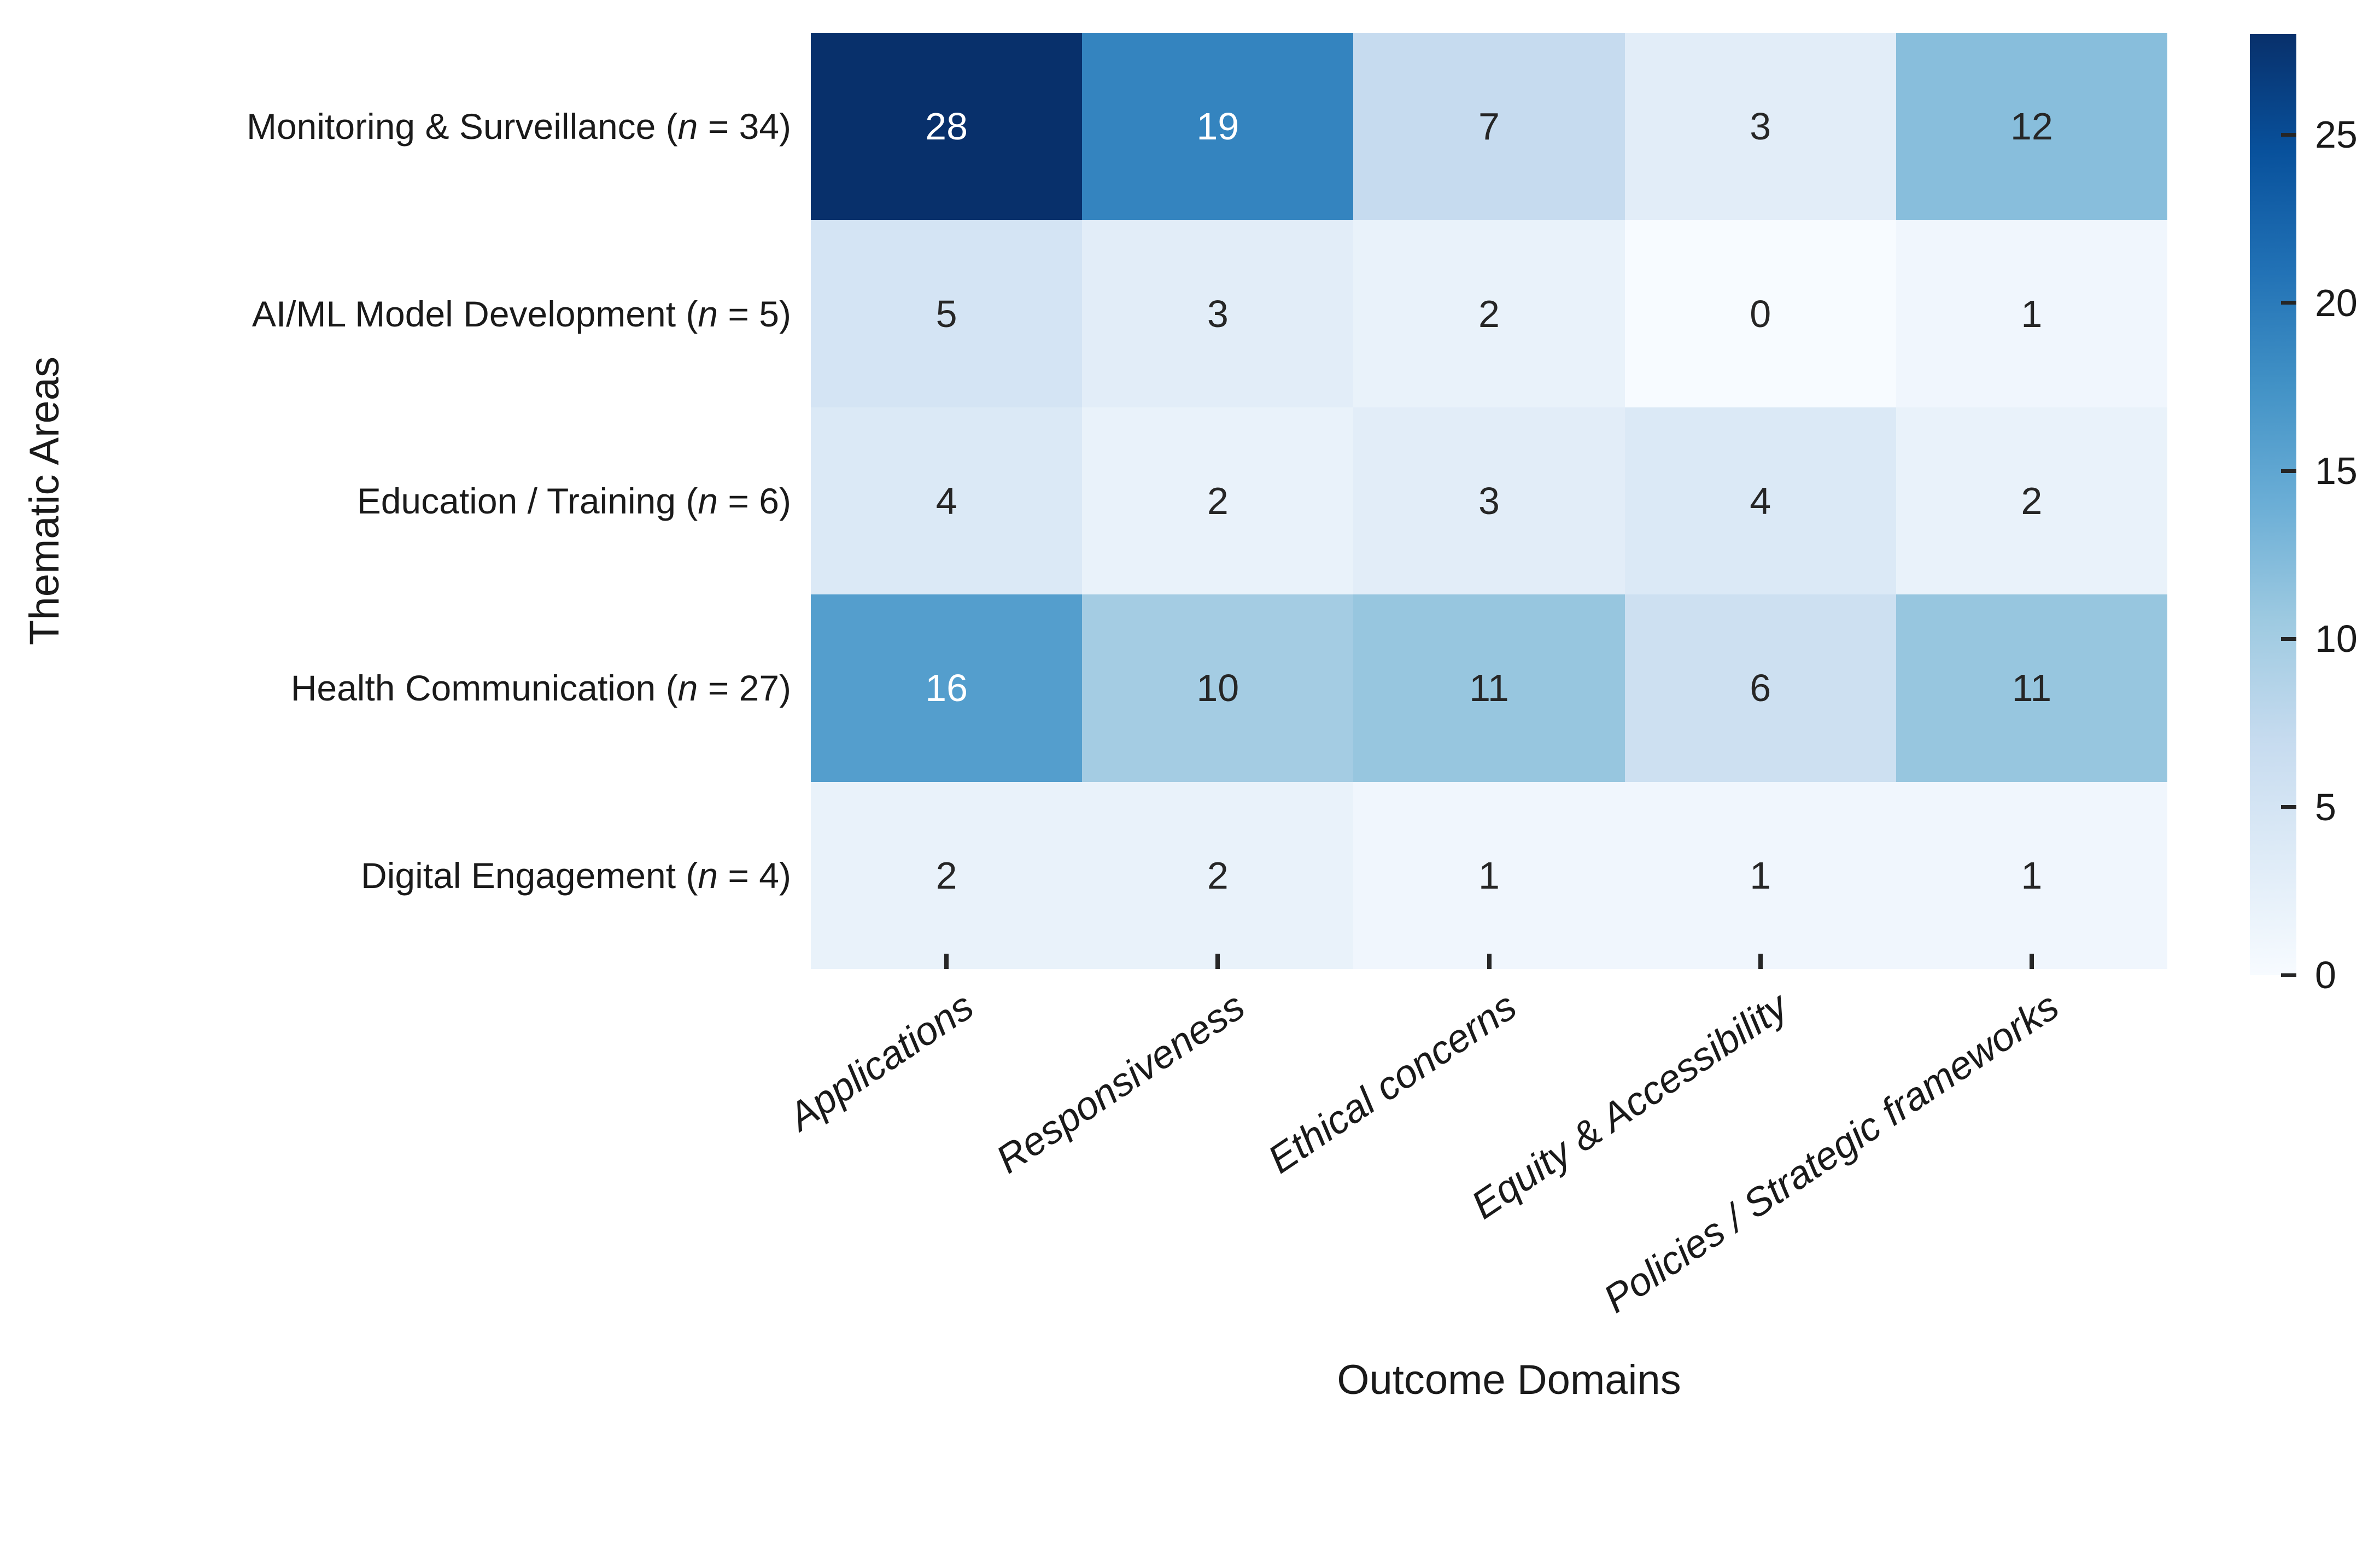 Image resolution: width=2380 pixels, height=1541 pixels. I want to click on row-label: Monitoring & Surveillance (n = 34), so click(518, 126).